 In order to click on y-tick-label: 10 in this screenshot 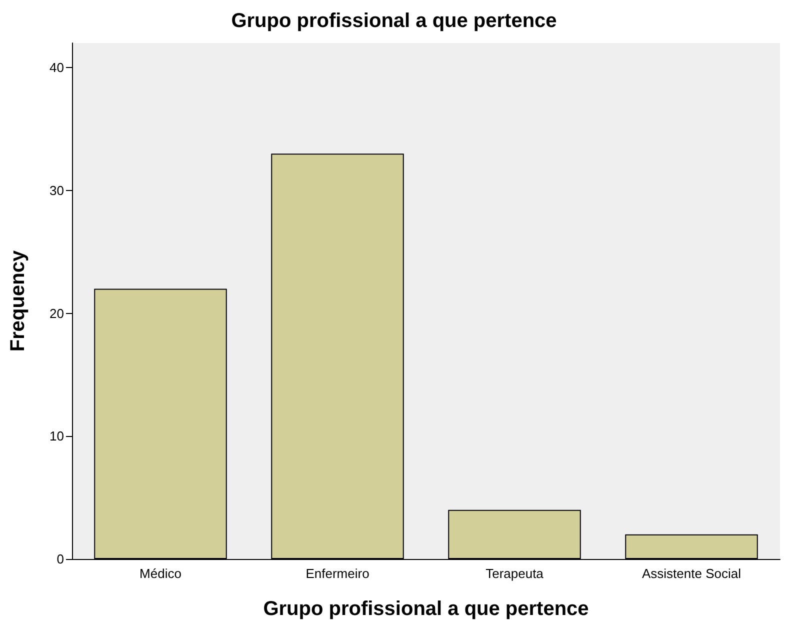, I will do `click(57, 436)`.